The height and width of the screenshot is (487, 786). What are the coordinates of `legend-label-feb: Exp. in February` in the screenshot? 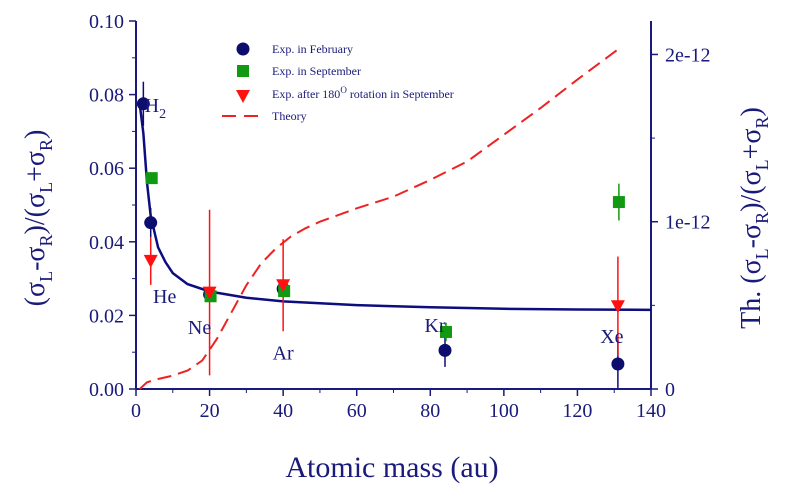 It's located at (312, 49).